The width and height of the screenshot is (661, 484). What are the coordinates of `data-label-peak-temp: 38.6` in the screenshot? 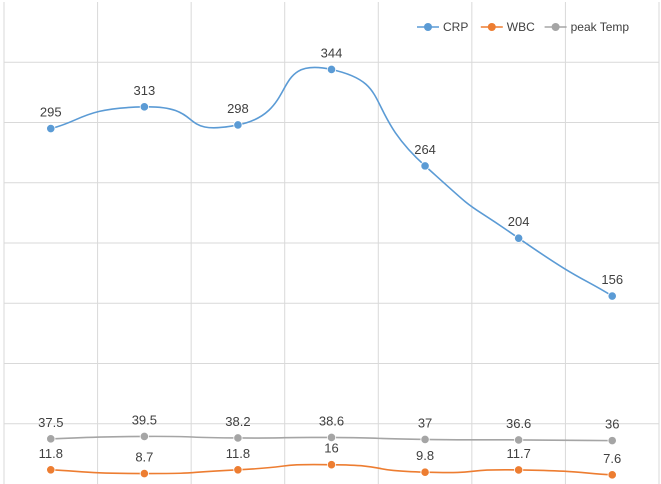 It's located at (331, 420).